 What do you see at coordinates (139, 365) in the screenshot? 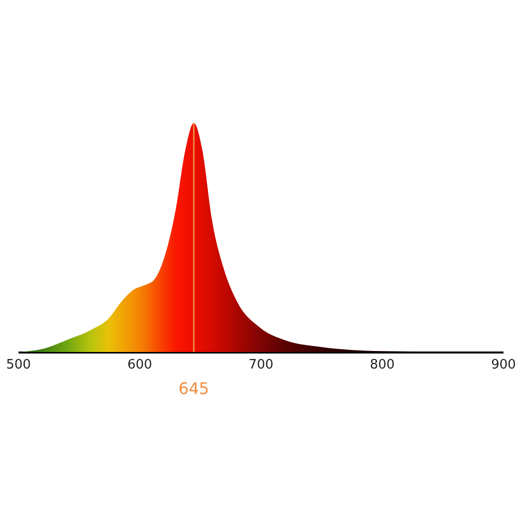
I see `x-tick-label: 600` at bounding box center [139, 365].